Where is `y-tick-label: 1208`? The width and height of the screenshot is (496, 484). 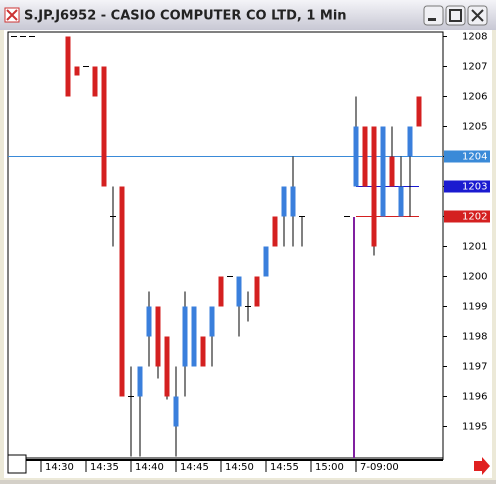 y-tick-label: 1208 is located at coordinates (474, 37).